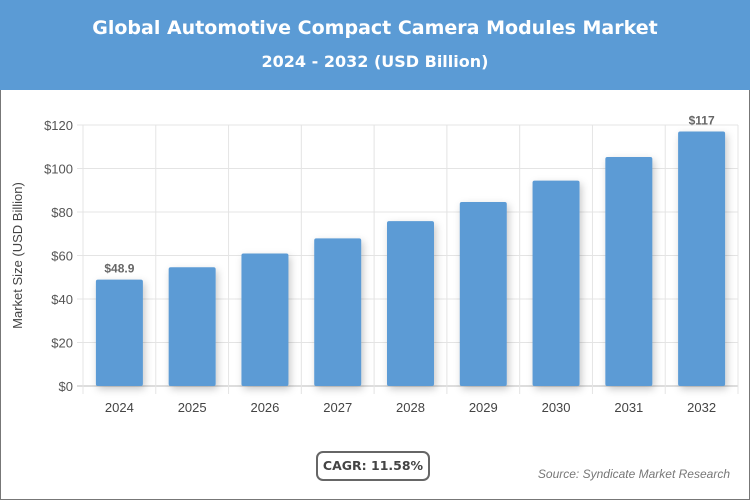 The width and height of the screenshot is (750, 500). I want to click on x-tick-label: 2030, so click(556, 407).